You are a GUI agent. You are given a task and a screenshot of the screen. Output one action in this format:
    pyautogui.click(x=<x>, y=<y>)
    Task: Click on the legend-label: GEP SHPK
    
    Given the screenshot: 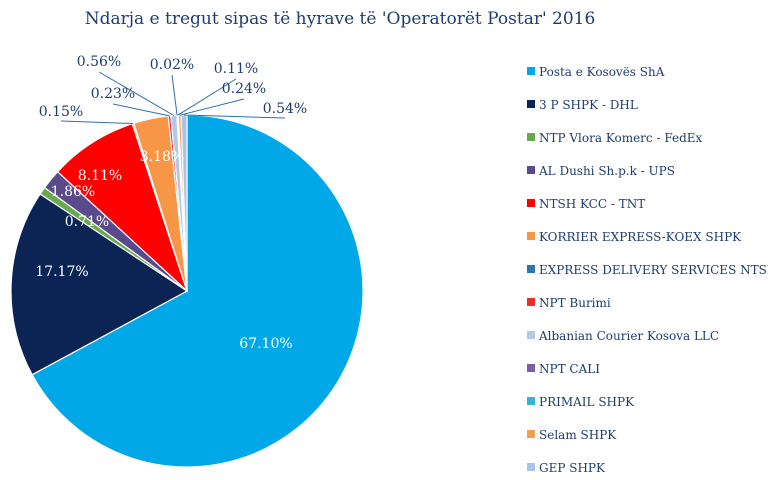 What is the action you would take?
    pyautogui.click(x=572, y=468)
    